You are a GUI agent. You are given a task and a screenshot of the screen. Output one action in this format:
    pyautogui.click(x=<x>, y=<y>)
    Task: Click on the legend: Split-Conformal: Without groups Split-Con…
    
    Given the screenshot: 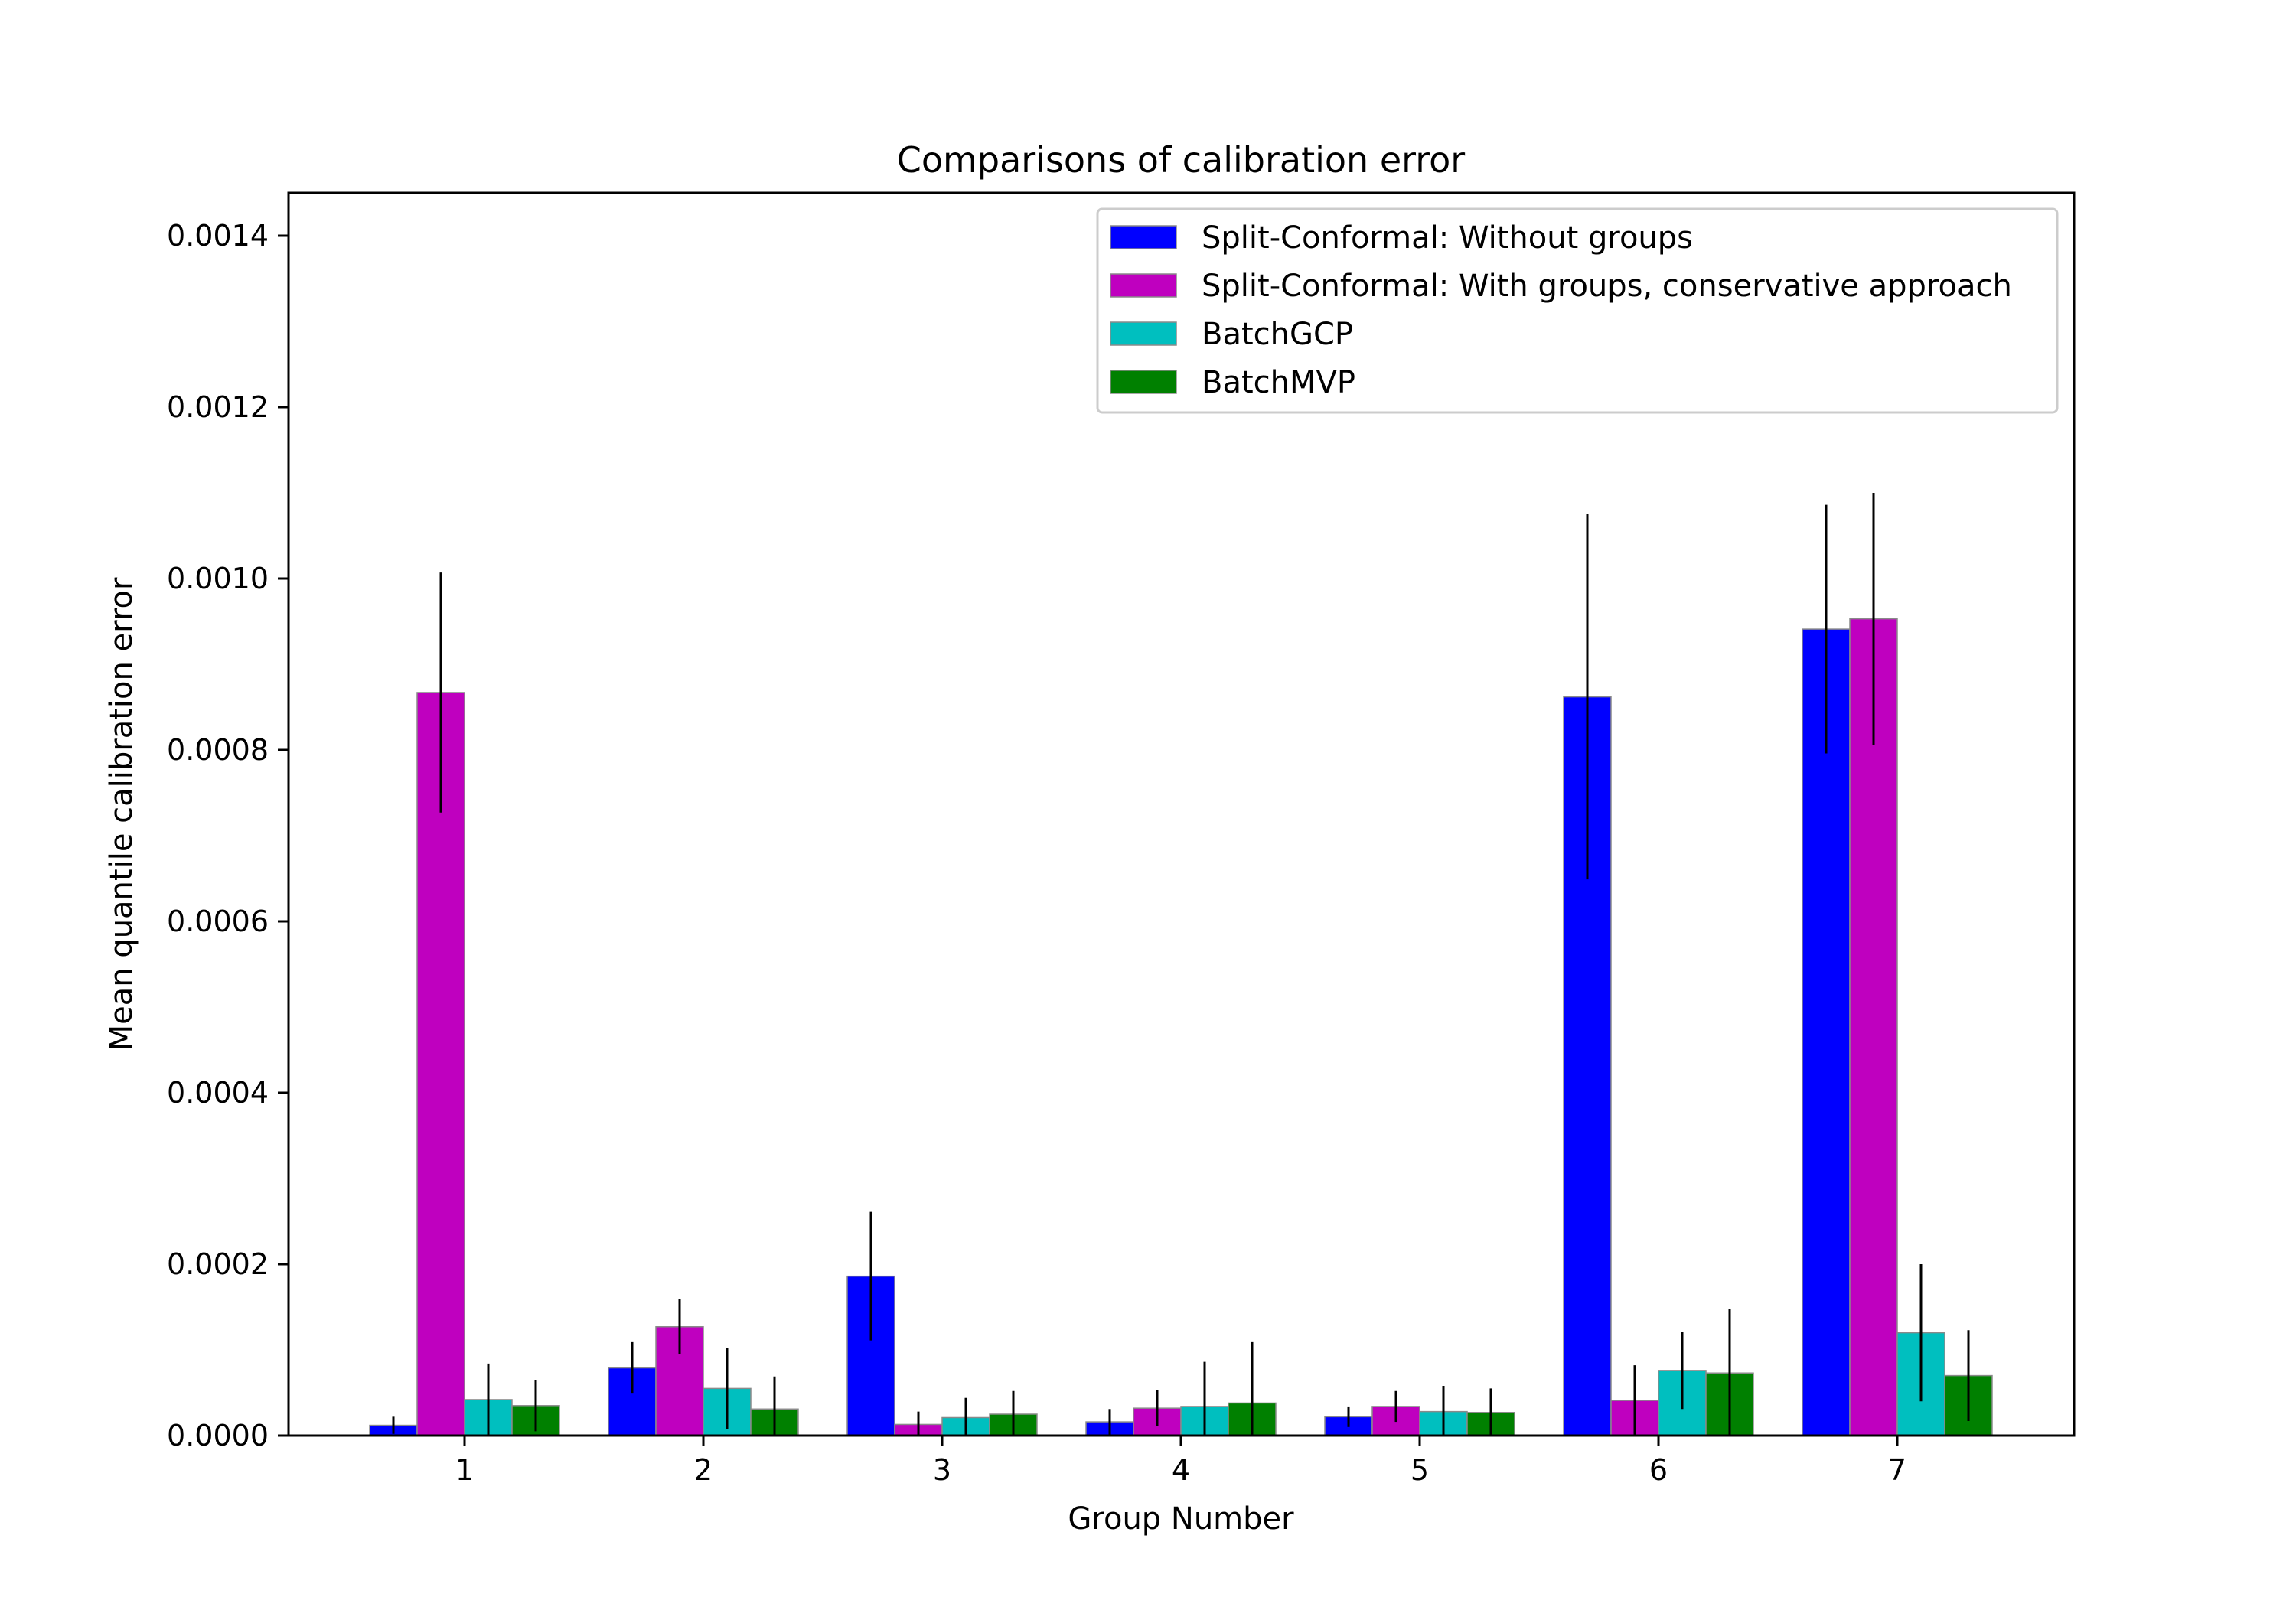 What is the action you would take?
    pyautogui.click(x=1577, y=310)
    